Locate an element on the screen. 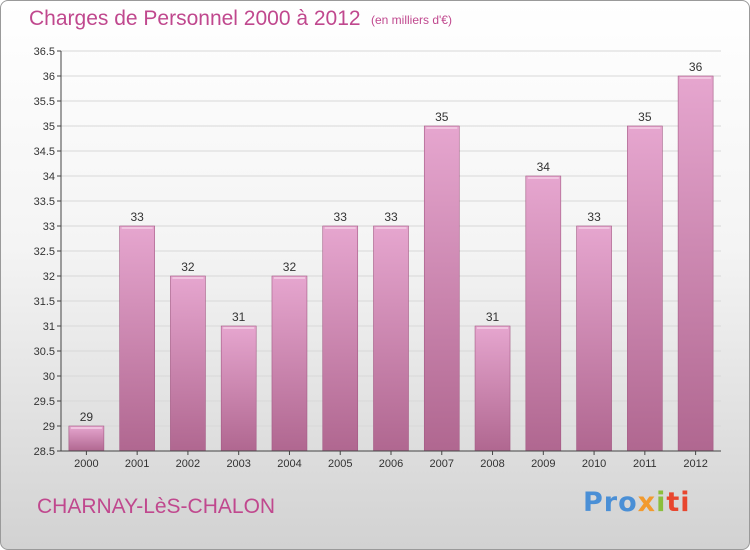 The width and height of the screenshot is (750, 550). y-tick-label: 35 is located at coordinates (49, 127).